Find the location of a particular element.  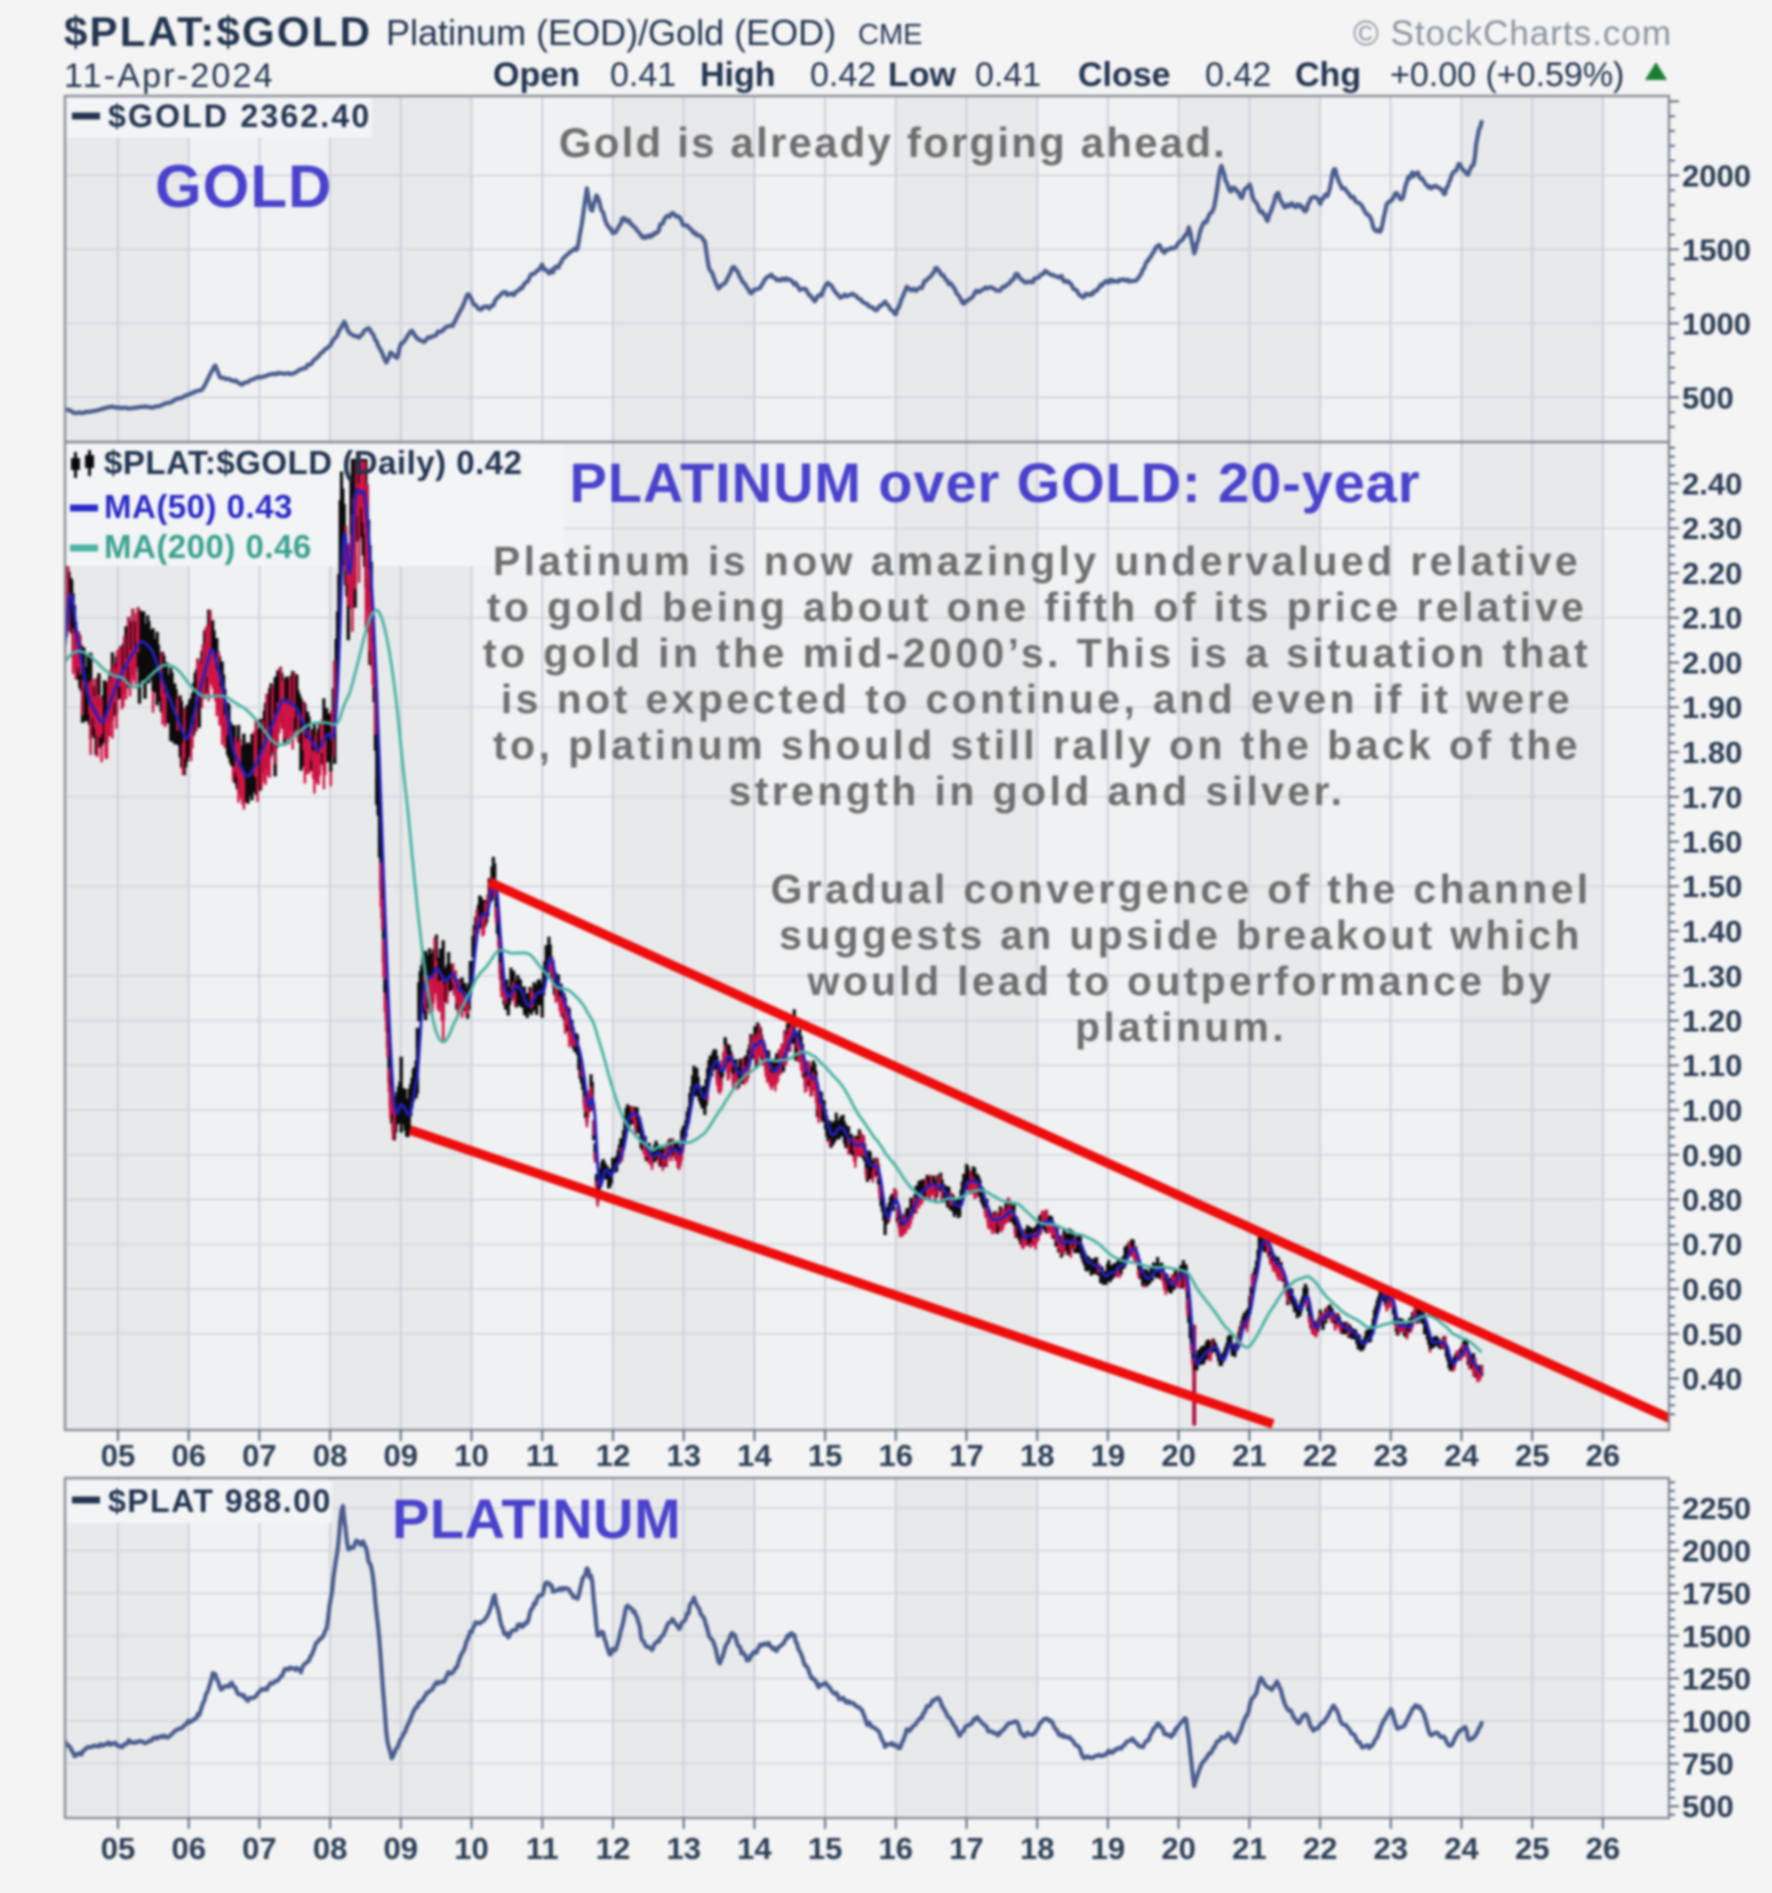

svg-text: 14 is located at coordinates (754, 1848).